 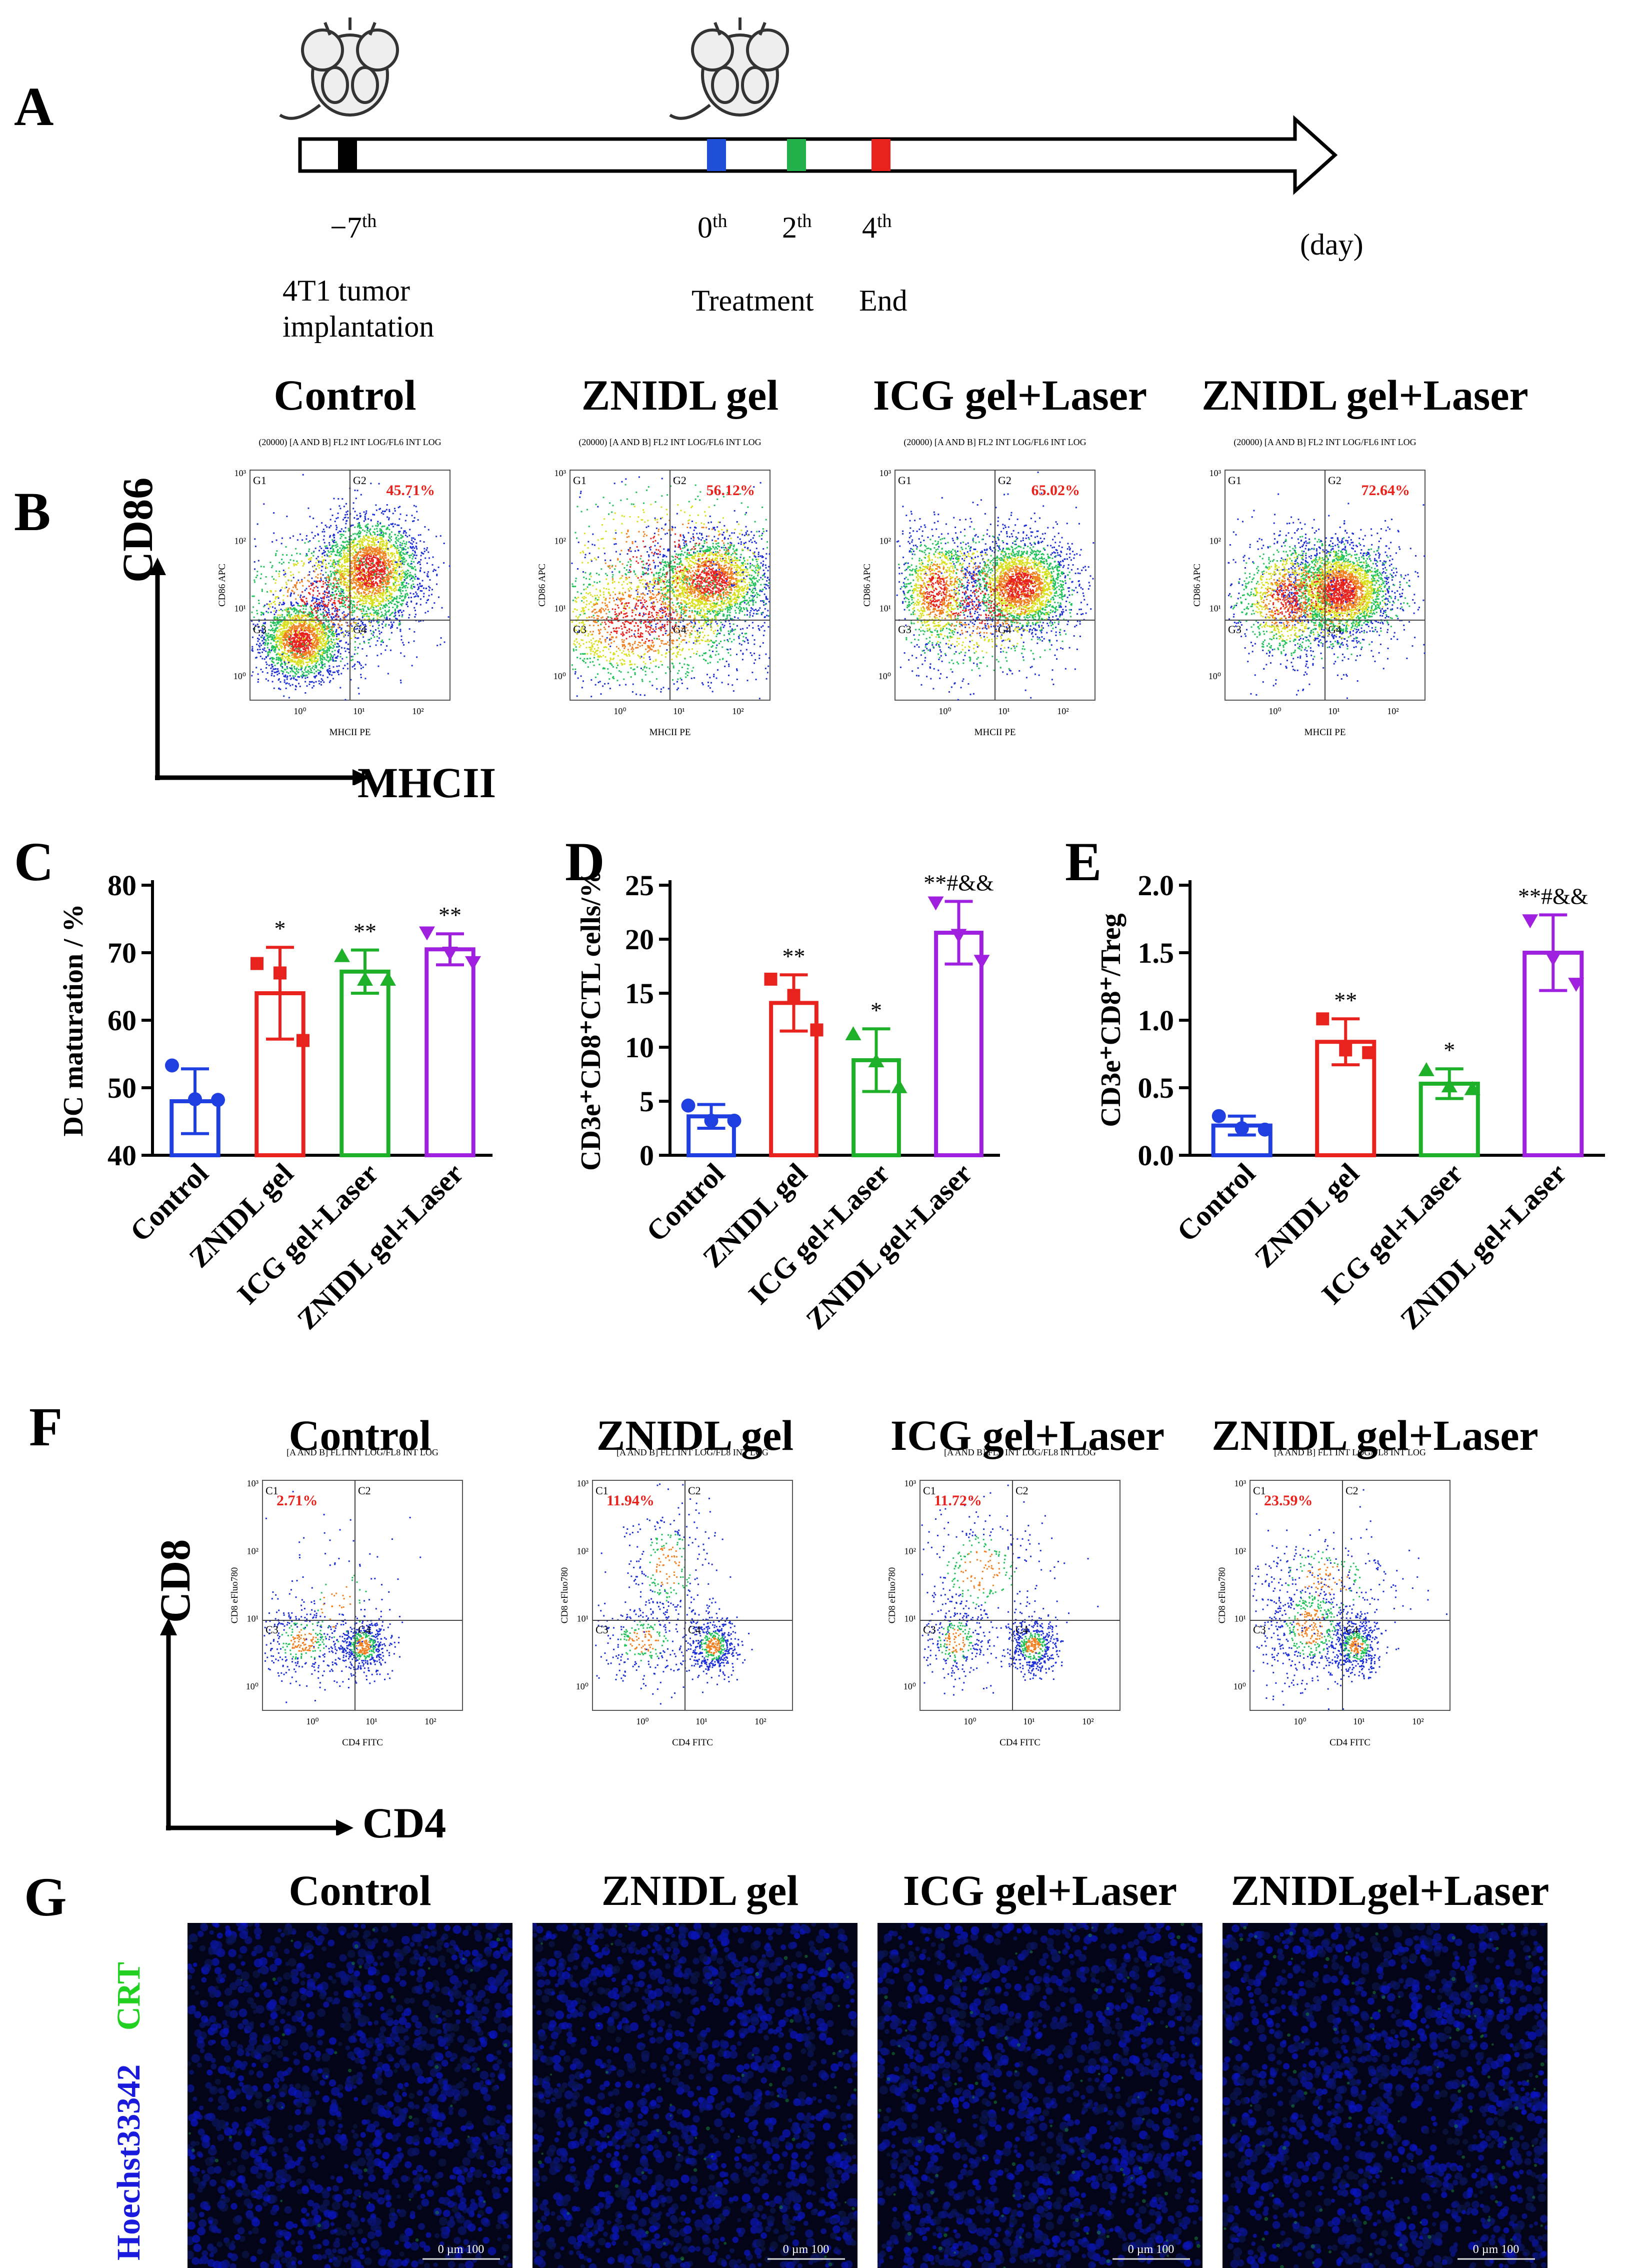 I want to click on y-axis-label: CD3e⁺CD8⁺/Treg, so click(x=1111, y=1020).